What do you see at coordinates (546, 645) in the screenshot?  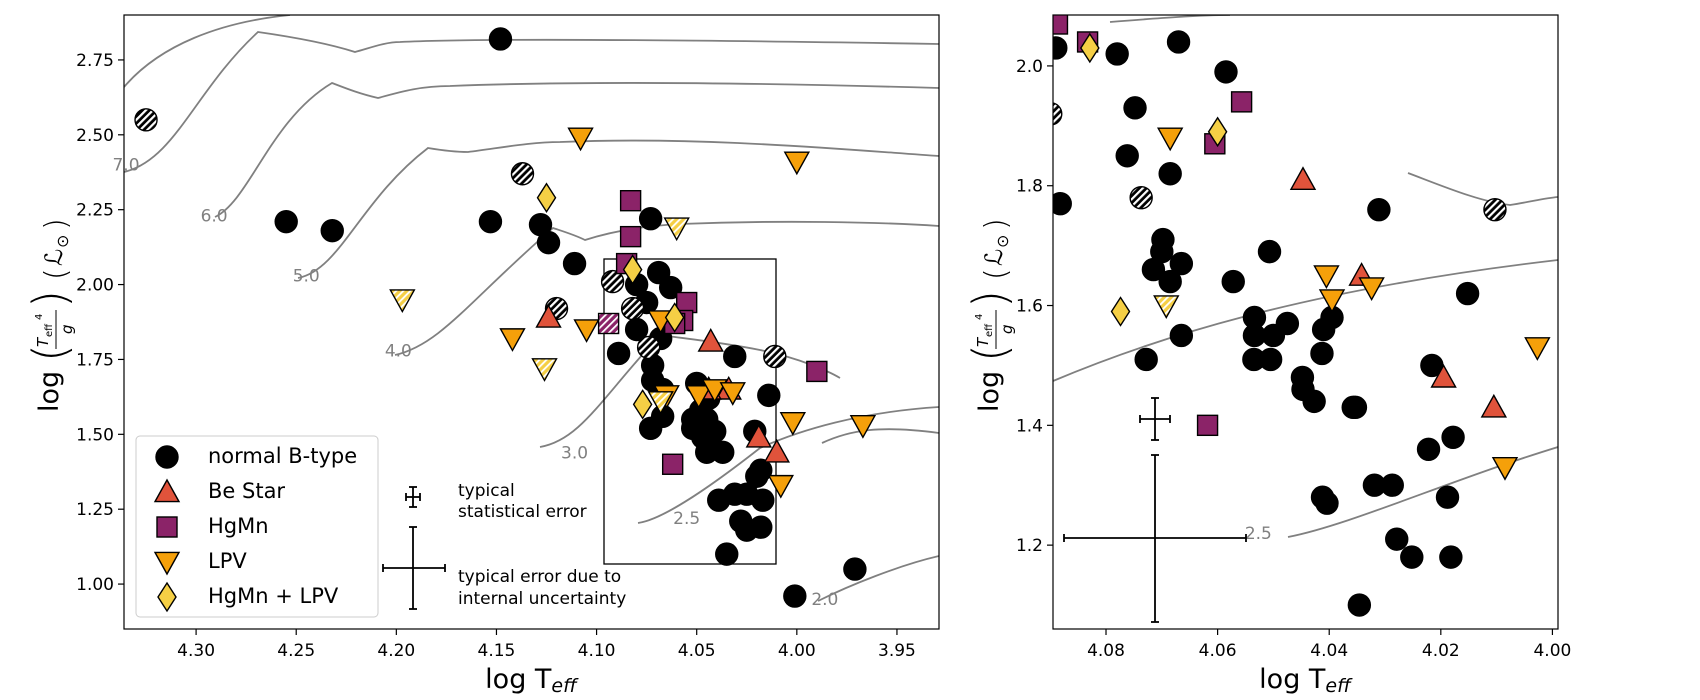 I see `left-x-ticks: 4.30 4.25 4.20 4.15 4.10 4.05 4.00 3.95` at bounding box center [546, 645].